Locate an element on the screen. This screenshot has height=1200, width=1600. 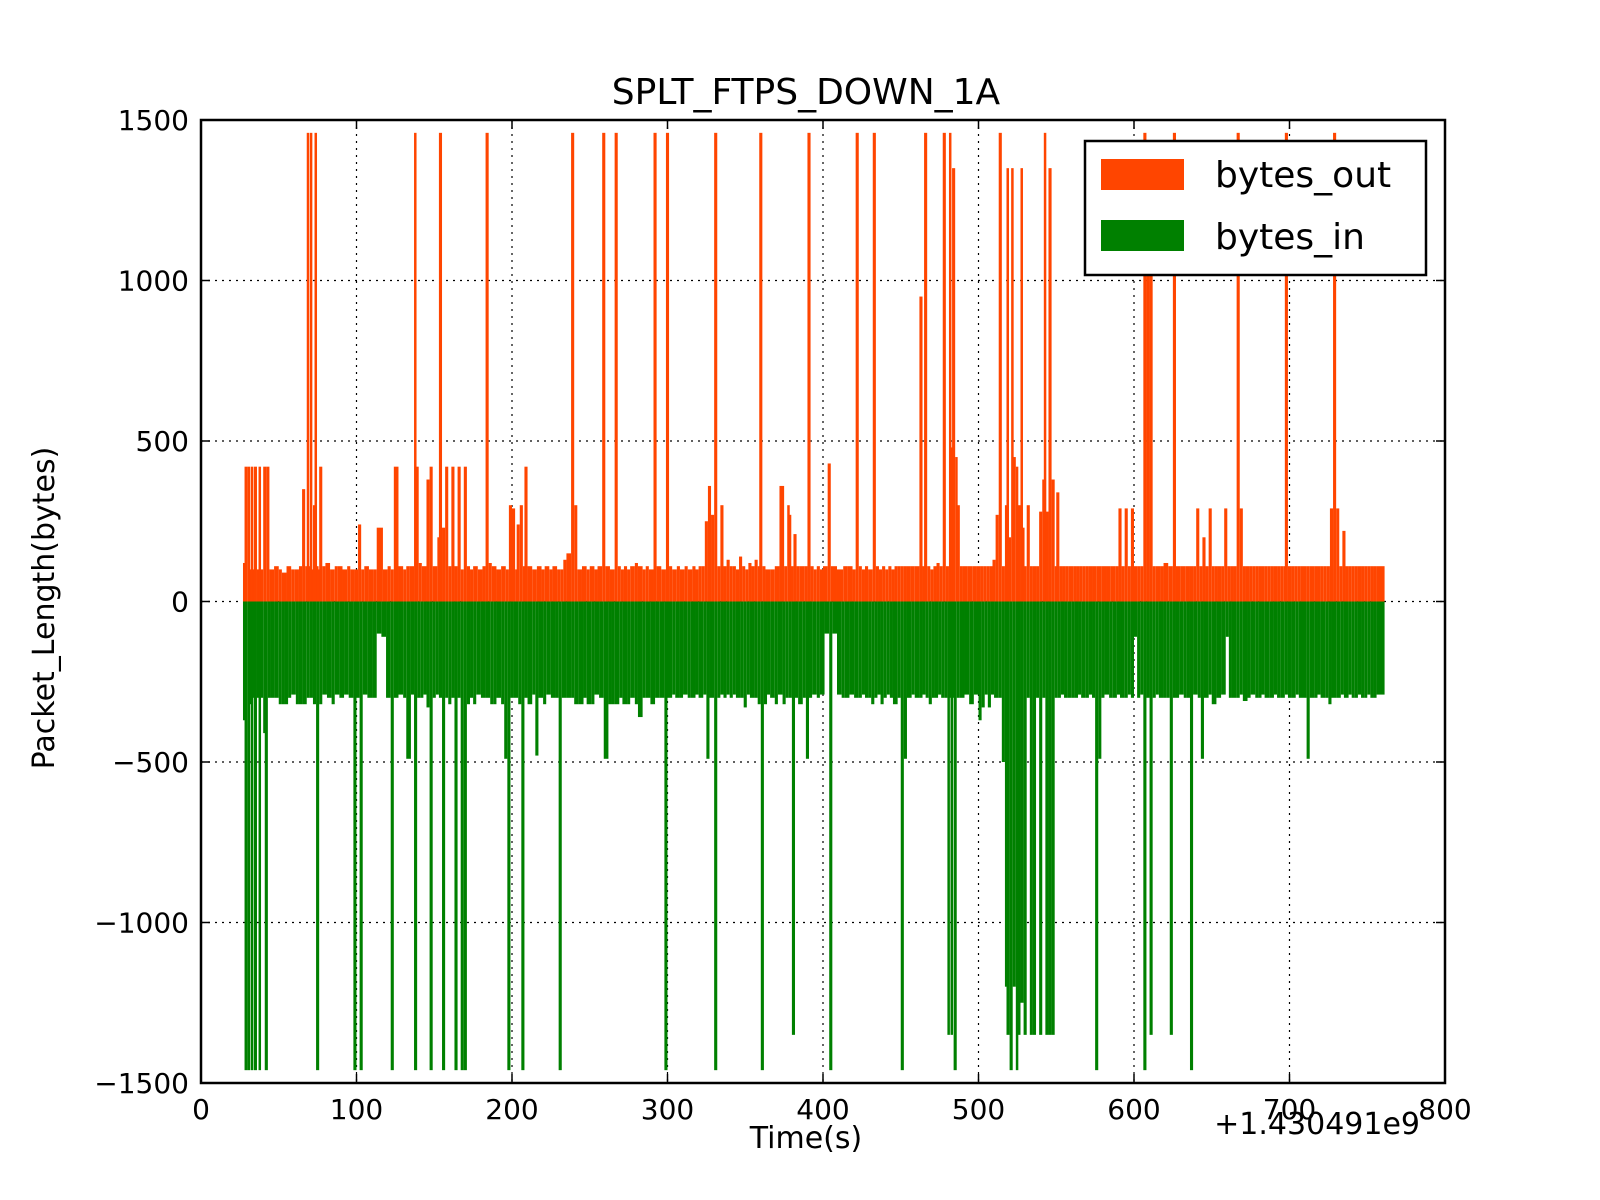
x-tick-label: 800 is located at coordinates (1444, 1109).